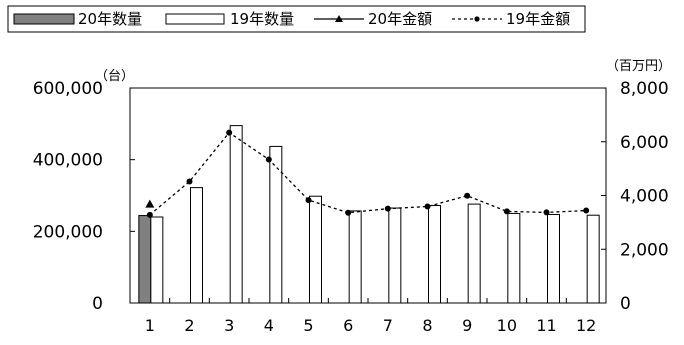 This screenshot has width=684, height=345. I want to click on legend-label-20-quantity: 20年数量, so click(110, 19).